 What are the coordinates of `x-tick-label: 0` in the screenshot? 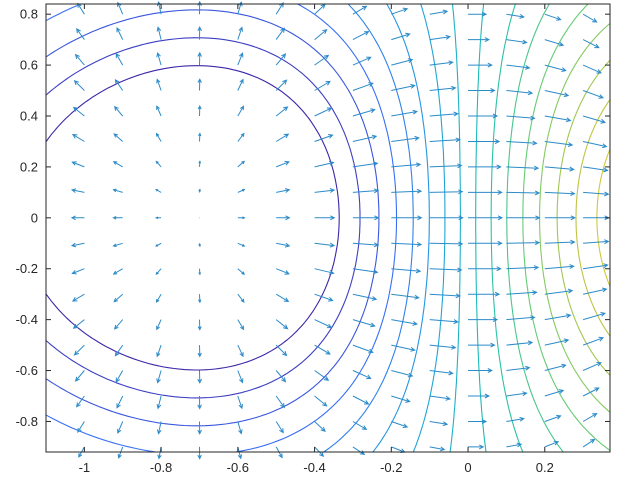 It's located at (467, 467).